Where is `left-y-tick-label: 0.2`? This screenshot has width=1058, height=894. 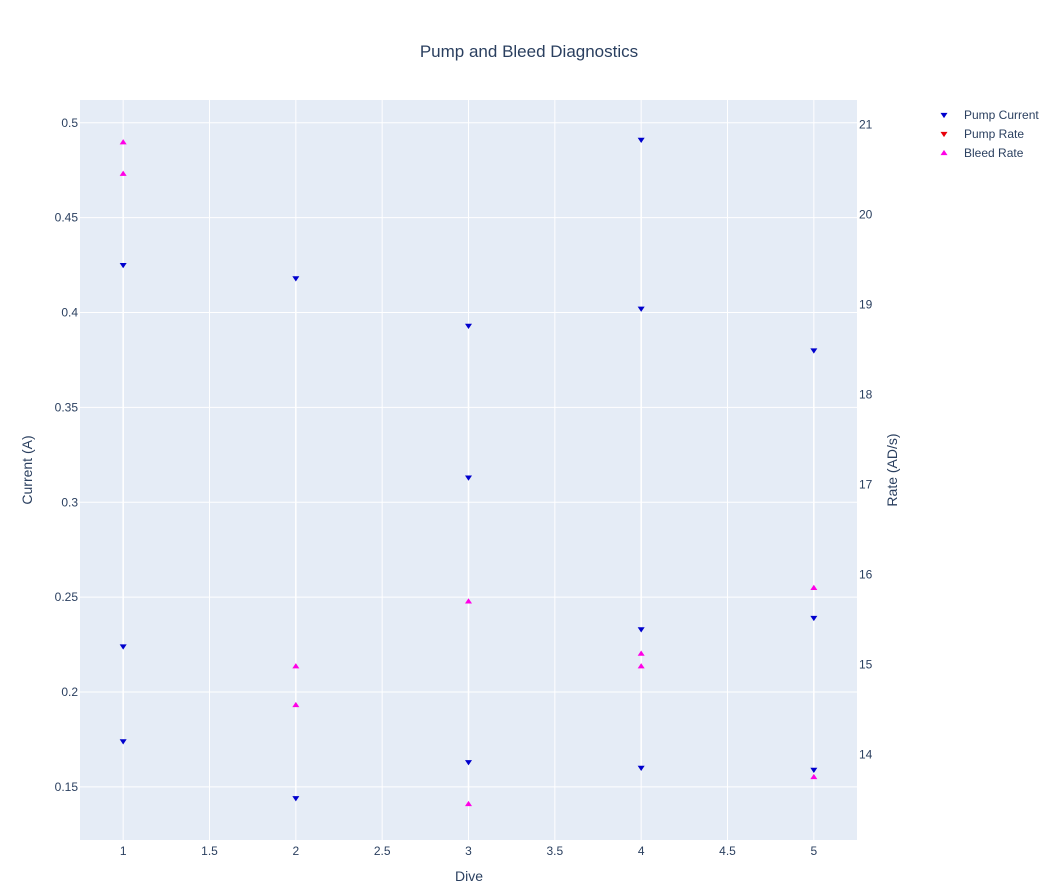 left-y-tick-label: 0.2 is located at coordinates (69, 692).